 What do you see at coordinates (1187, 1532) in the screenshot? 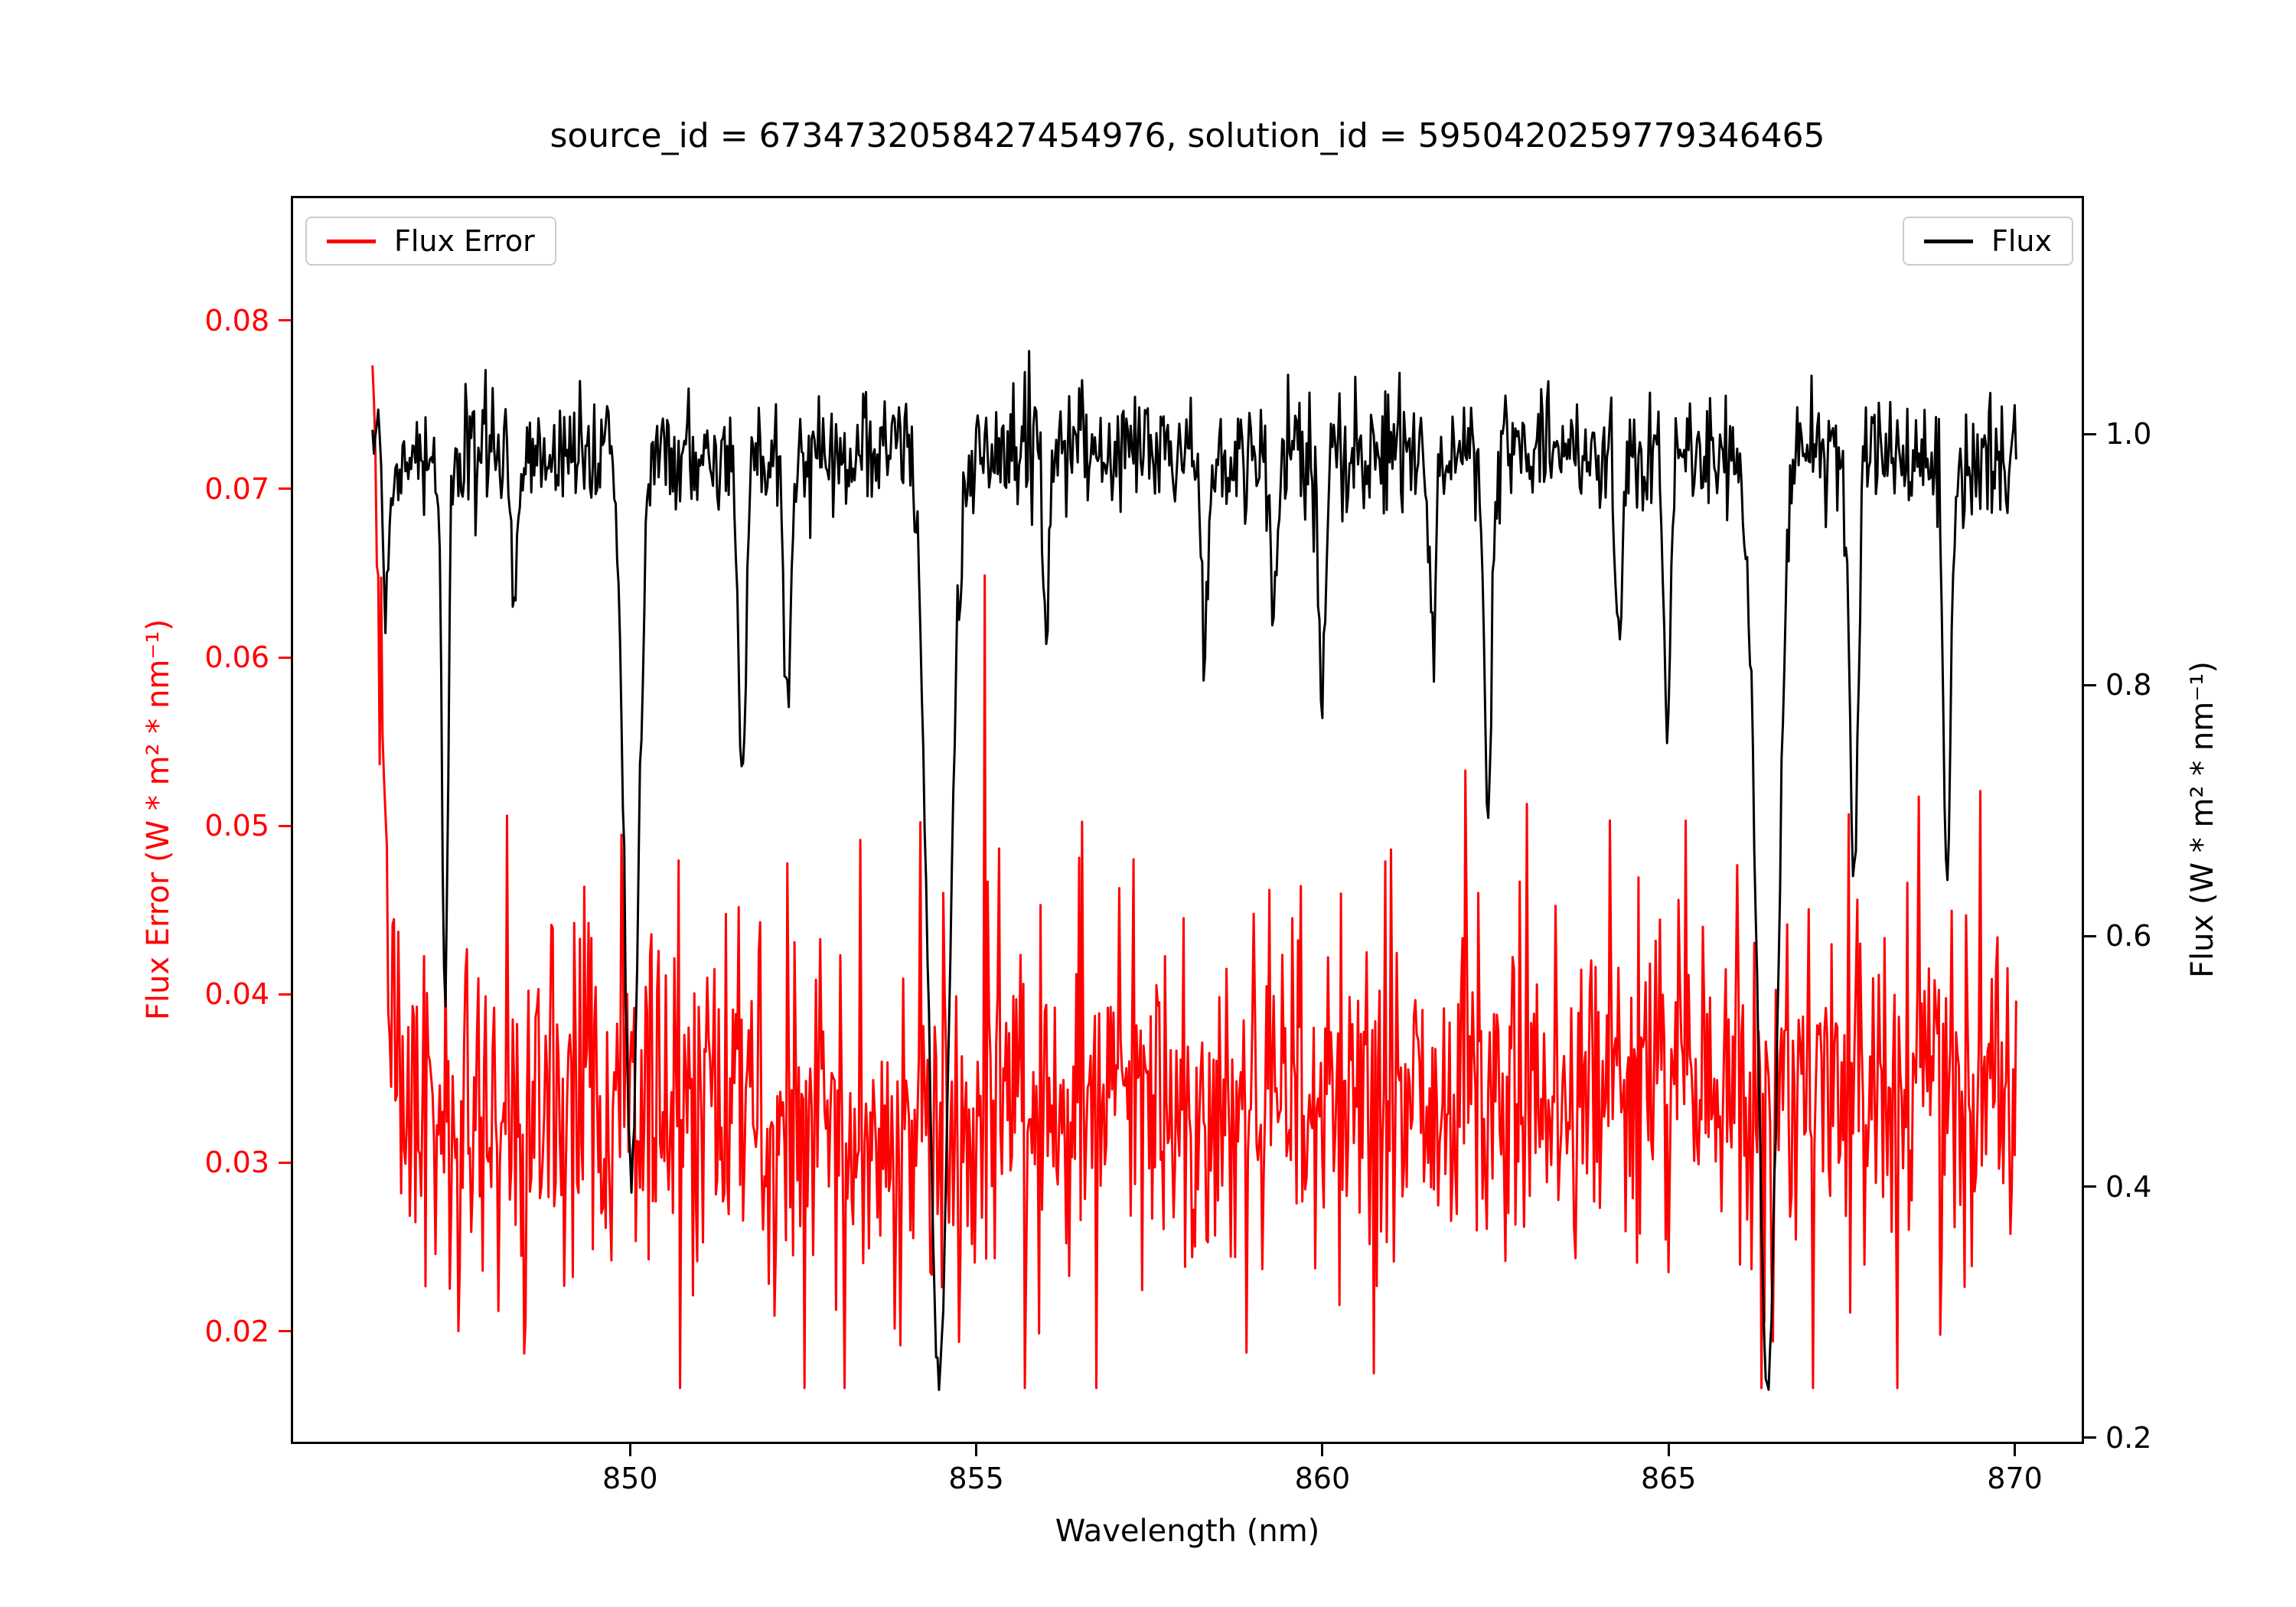
I see `x-axis-label: Wavelength (nm)` at bounding box center [1187, 1532].